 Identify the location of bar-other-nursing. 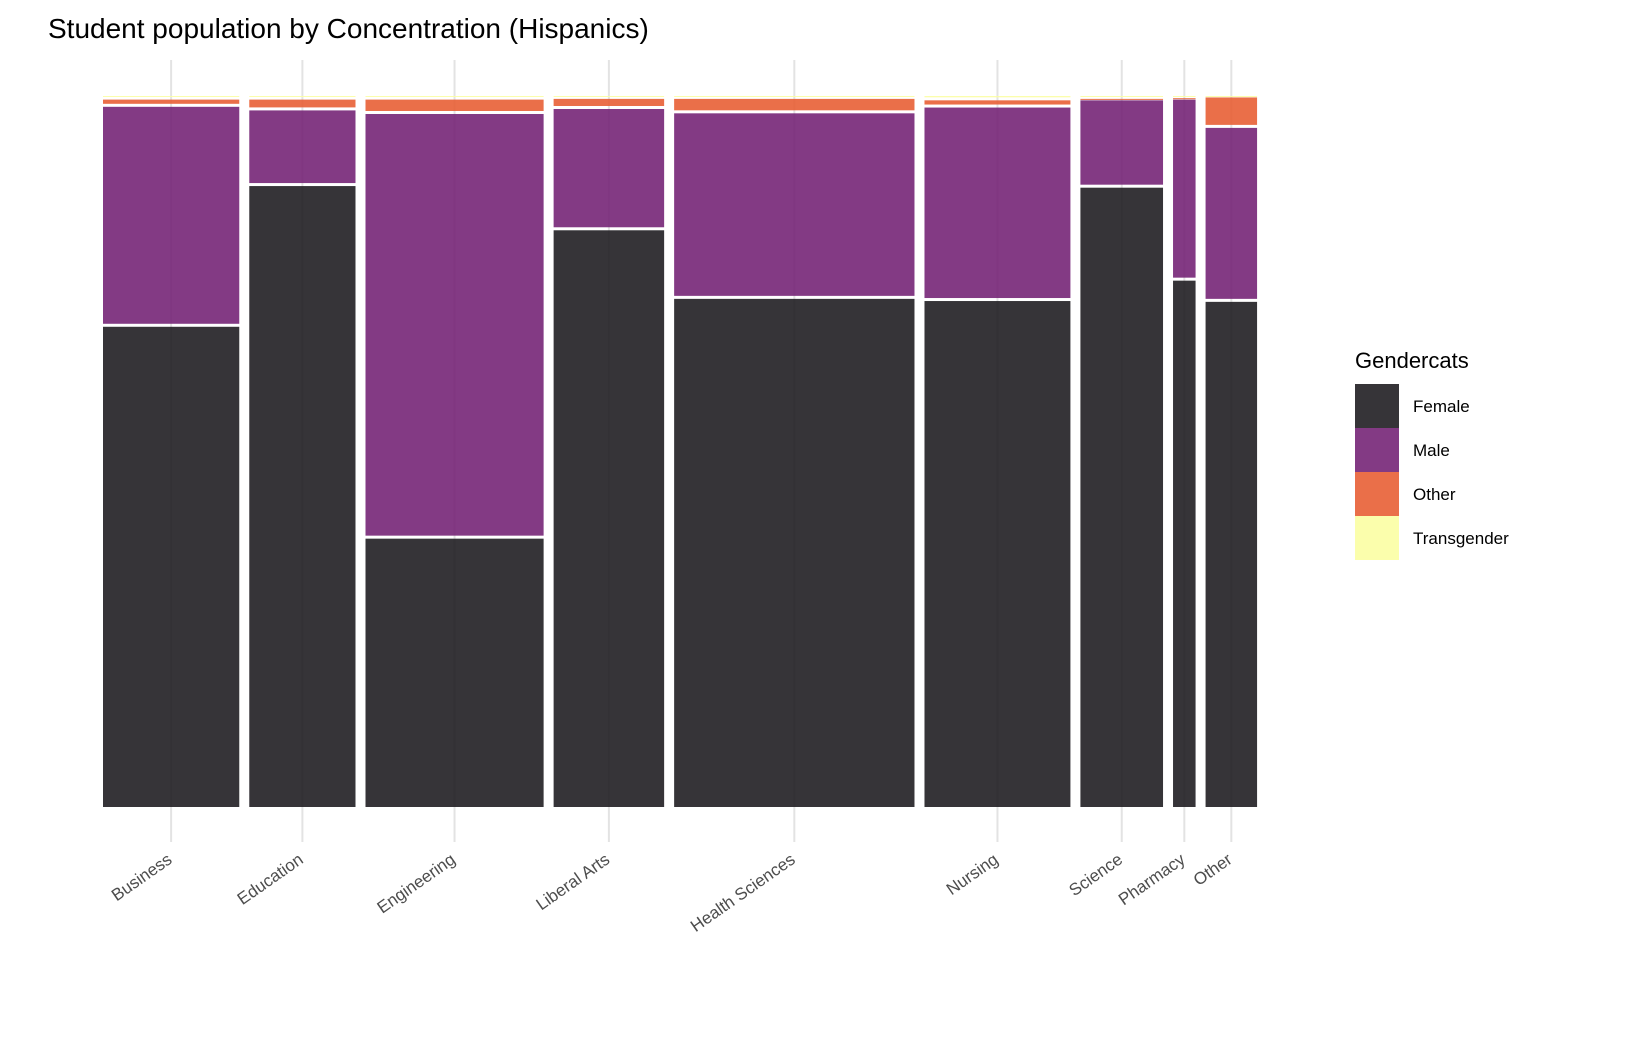
(997, 102).